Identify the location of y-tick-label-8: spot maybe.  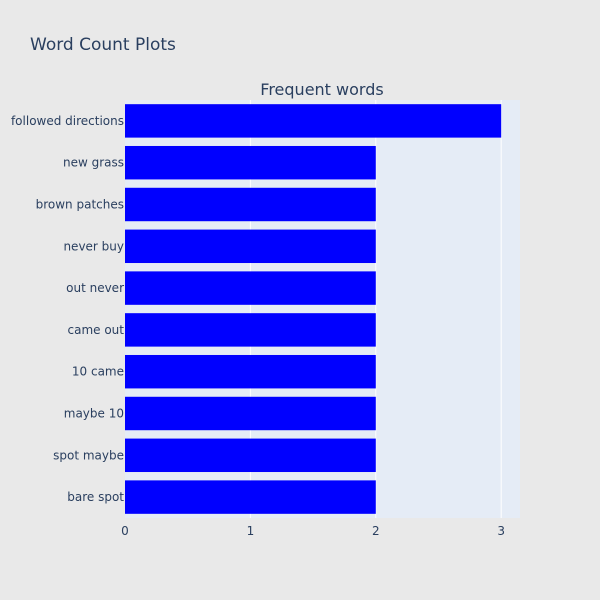
(88, 455).